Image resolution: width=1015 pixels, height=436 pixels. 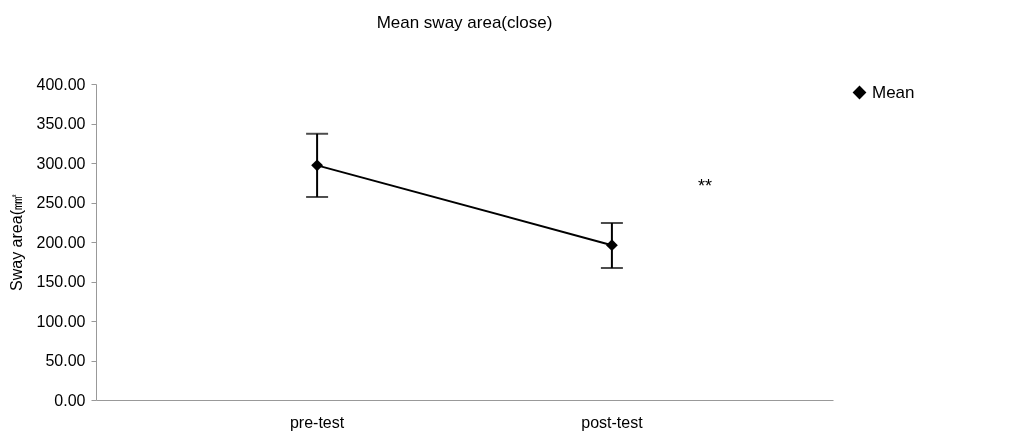 What do you see at coordinates (16, 242) in the screenshot?
I see `y-axis-title: Sway area(㎟` at bounding box center [16, 242].